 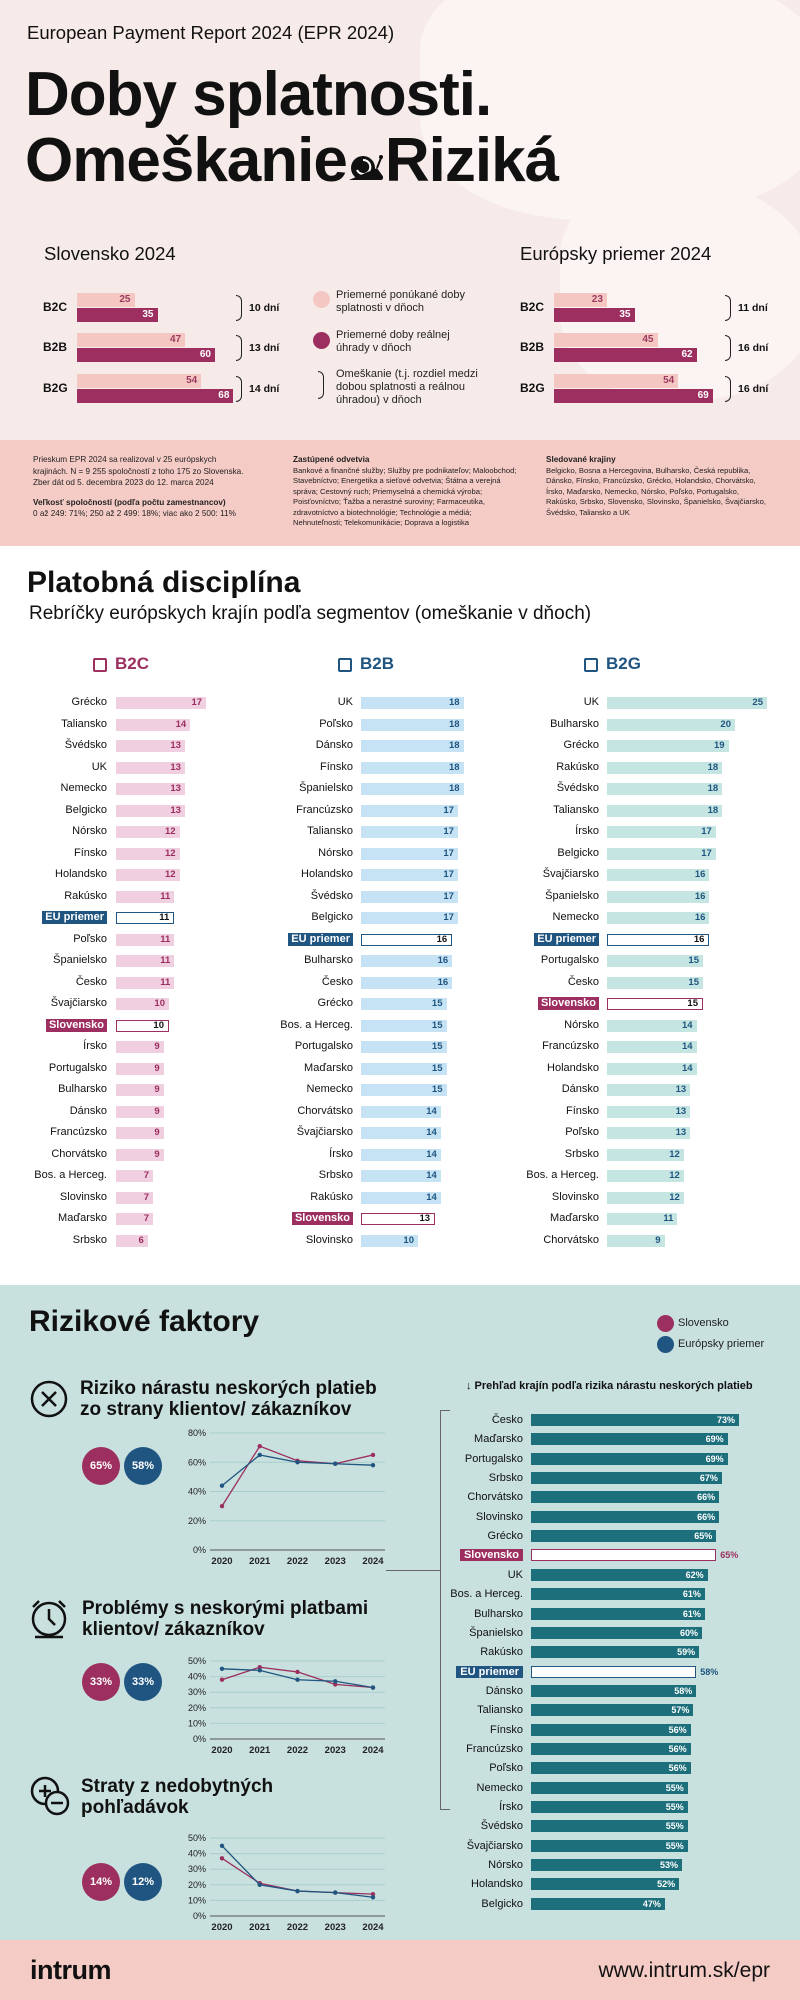 What do you see at coordinates (594, 315) in the screenshot?
I see `europe-actual-bar: 35` at bounding box center [594, 315].